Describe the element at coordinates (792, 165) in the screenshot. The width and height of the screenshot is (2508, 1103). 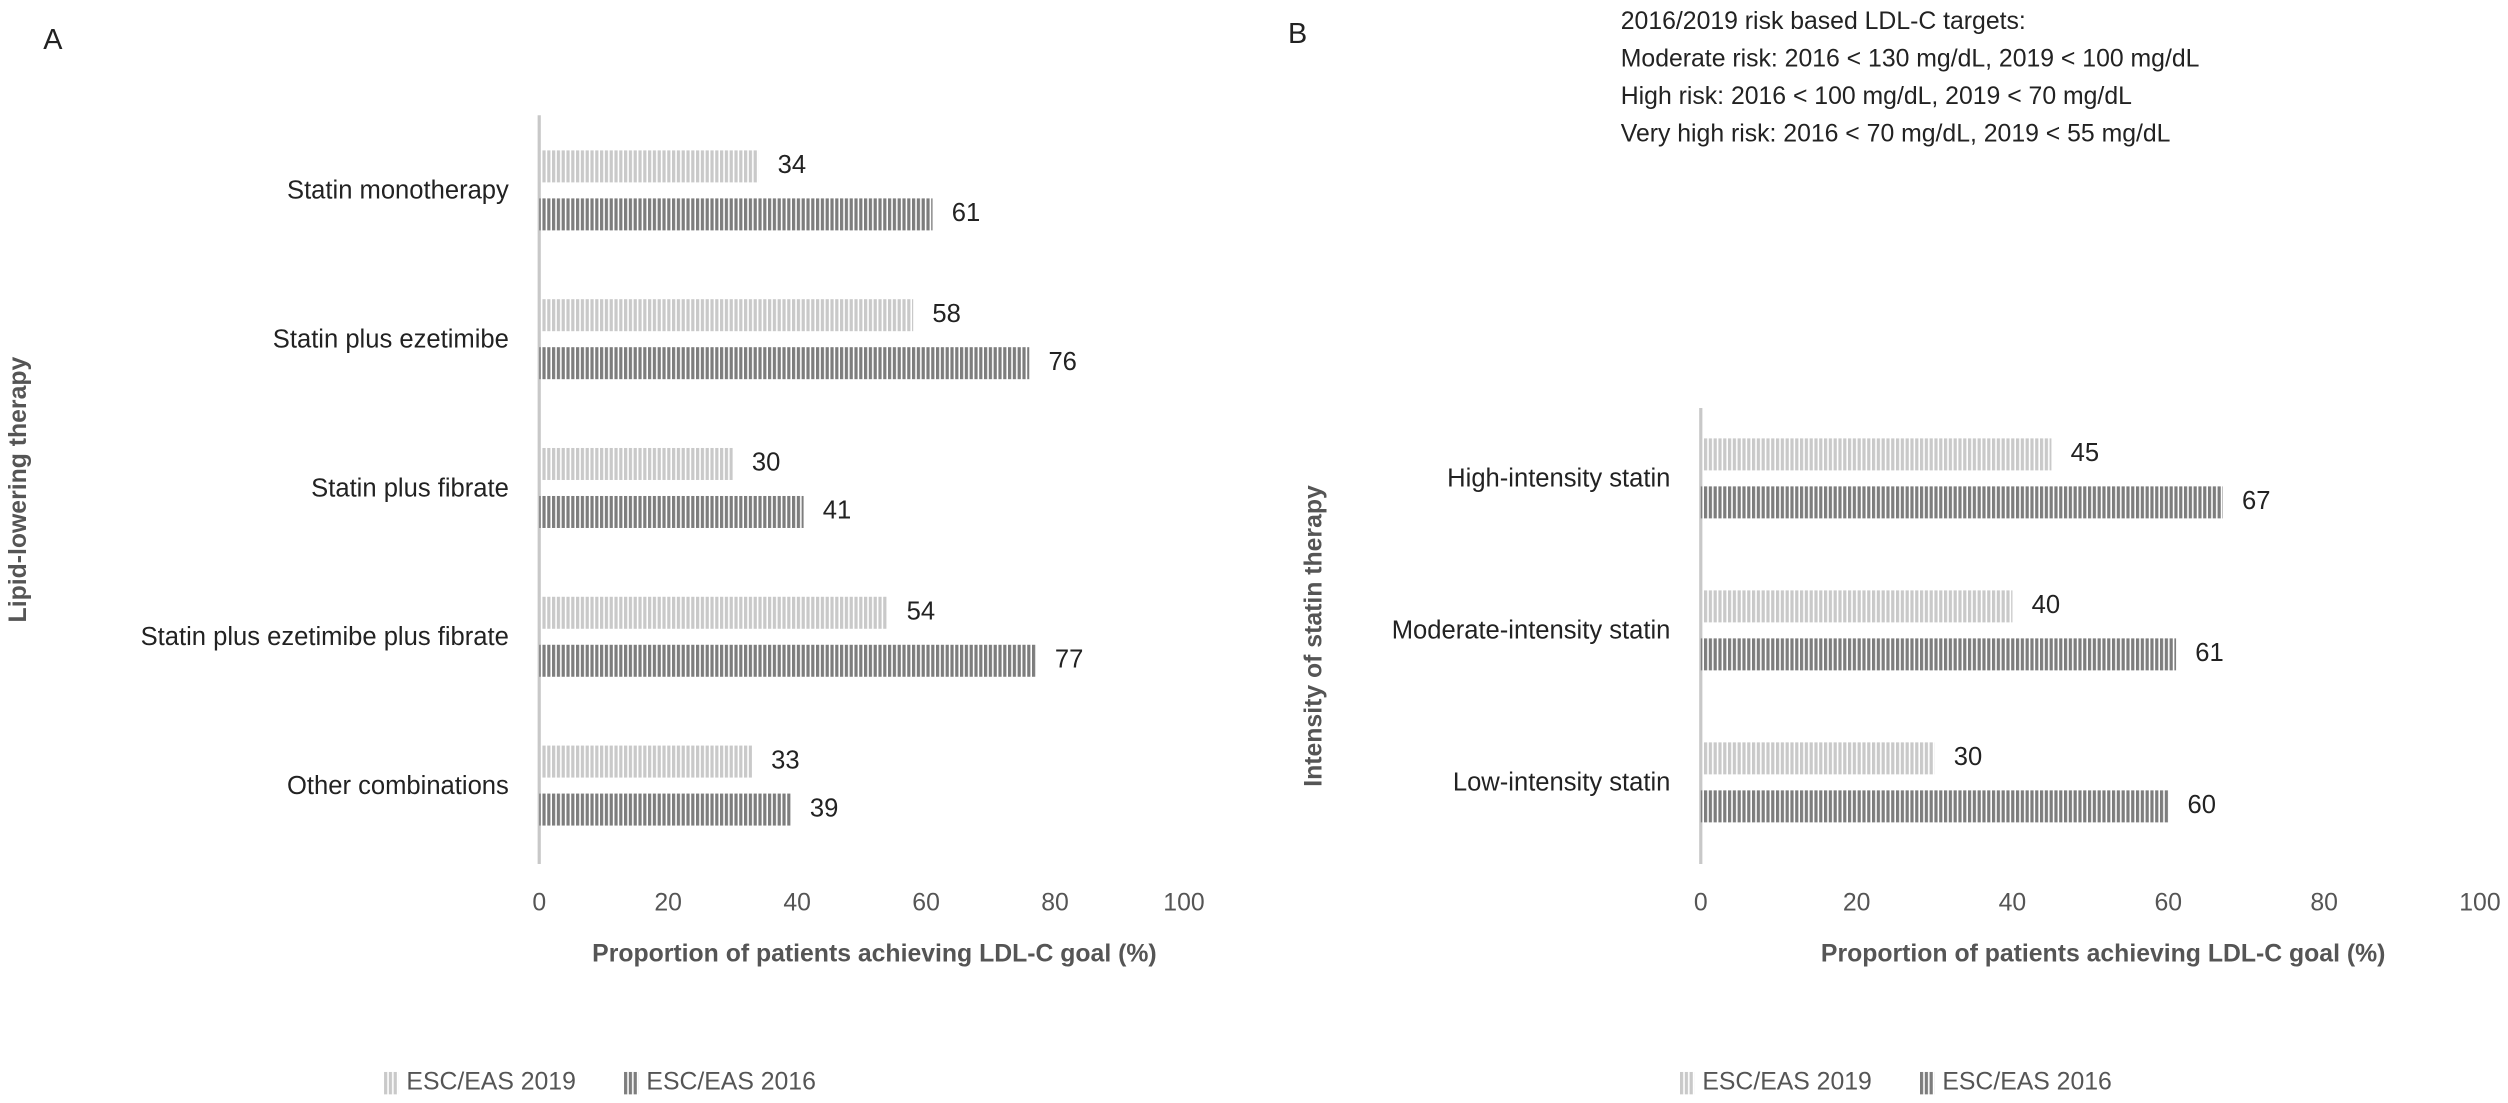
I see `value-label: 34` at that location.